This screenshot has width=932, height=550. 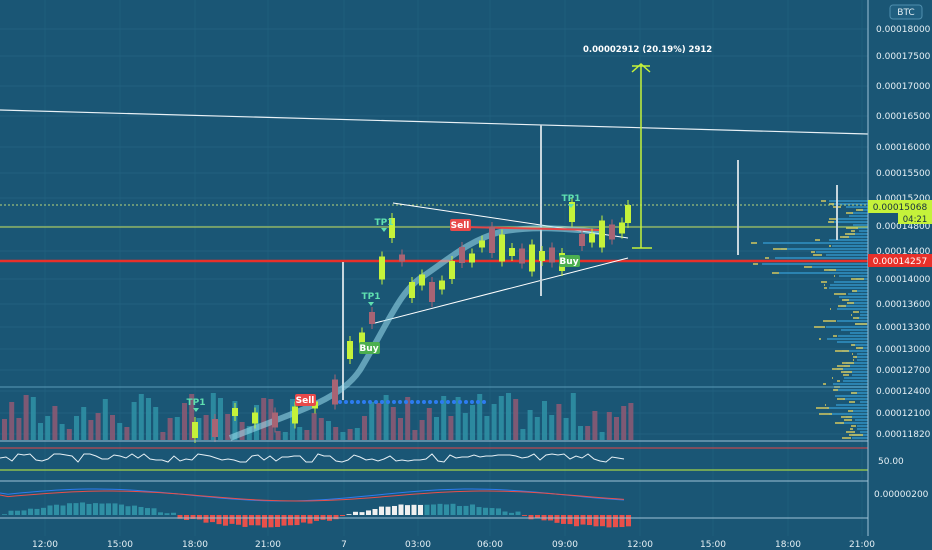 I want to click on price-tick-label: 0.00015500, so click(x=903, y=174).